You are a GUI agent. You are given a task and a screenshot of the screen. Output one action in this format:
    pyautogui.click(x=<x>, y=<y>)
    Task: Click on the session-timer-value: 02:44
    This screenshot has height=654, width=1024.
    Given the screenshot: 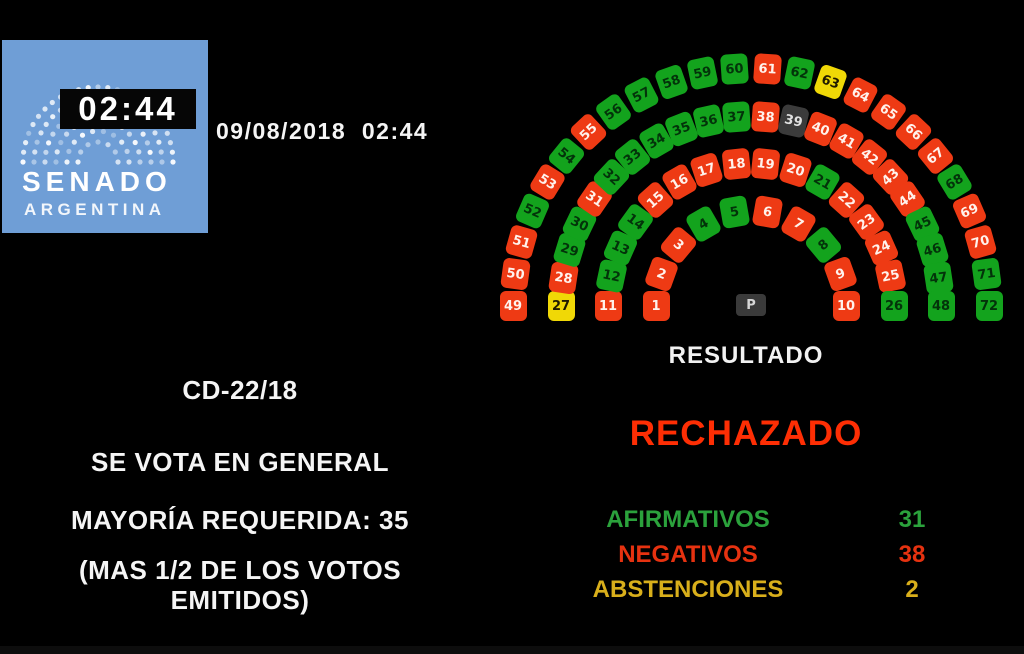 What is the action you would take?
    pyautogui.click(x=128, y=108)
    